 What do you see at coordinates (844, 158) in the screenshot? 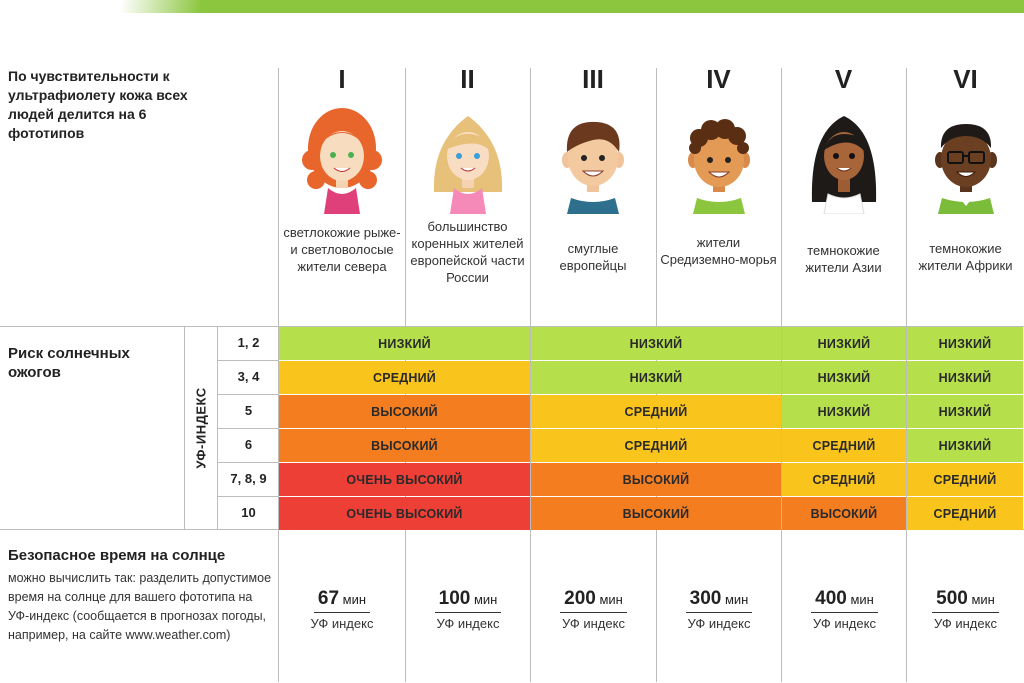
I see `face-dark-hair-woman-icon` at bounding box center [844, 158].